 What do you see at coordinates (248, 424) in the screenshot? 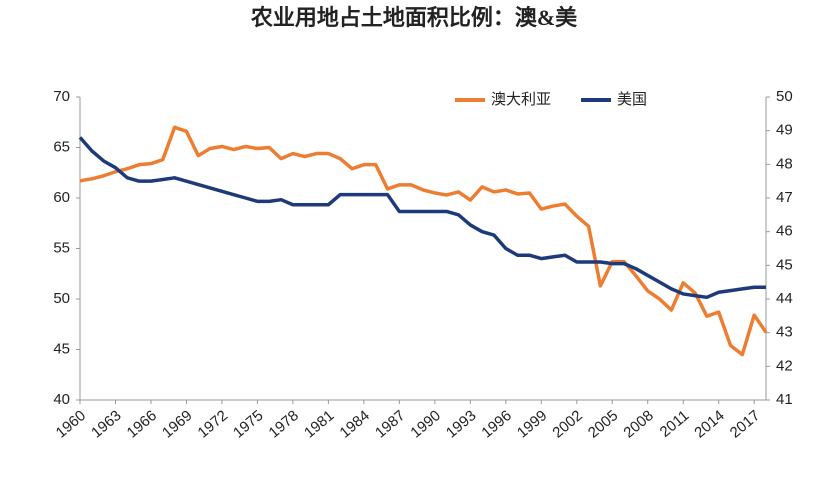
I see `x-tick-label: 1975` at bounding box center [248, 424].